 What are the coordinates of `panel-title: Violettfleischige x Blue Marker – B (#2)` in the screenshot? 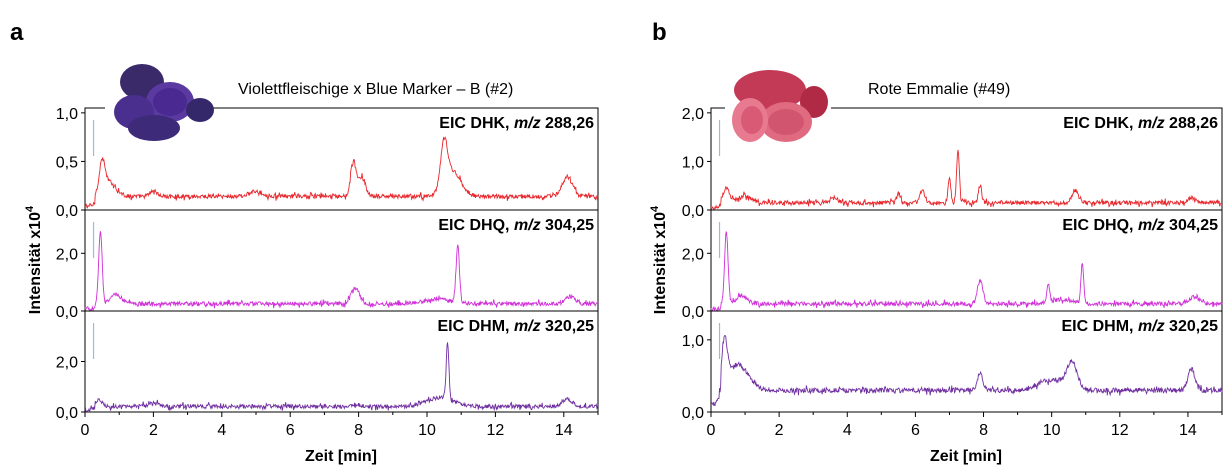 It's located at (375, 89).